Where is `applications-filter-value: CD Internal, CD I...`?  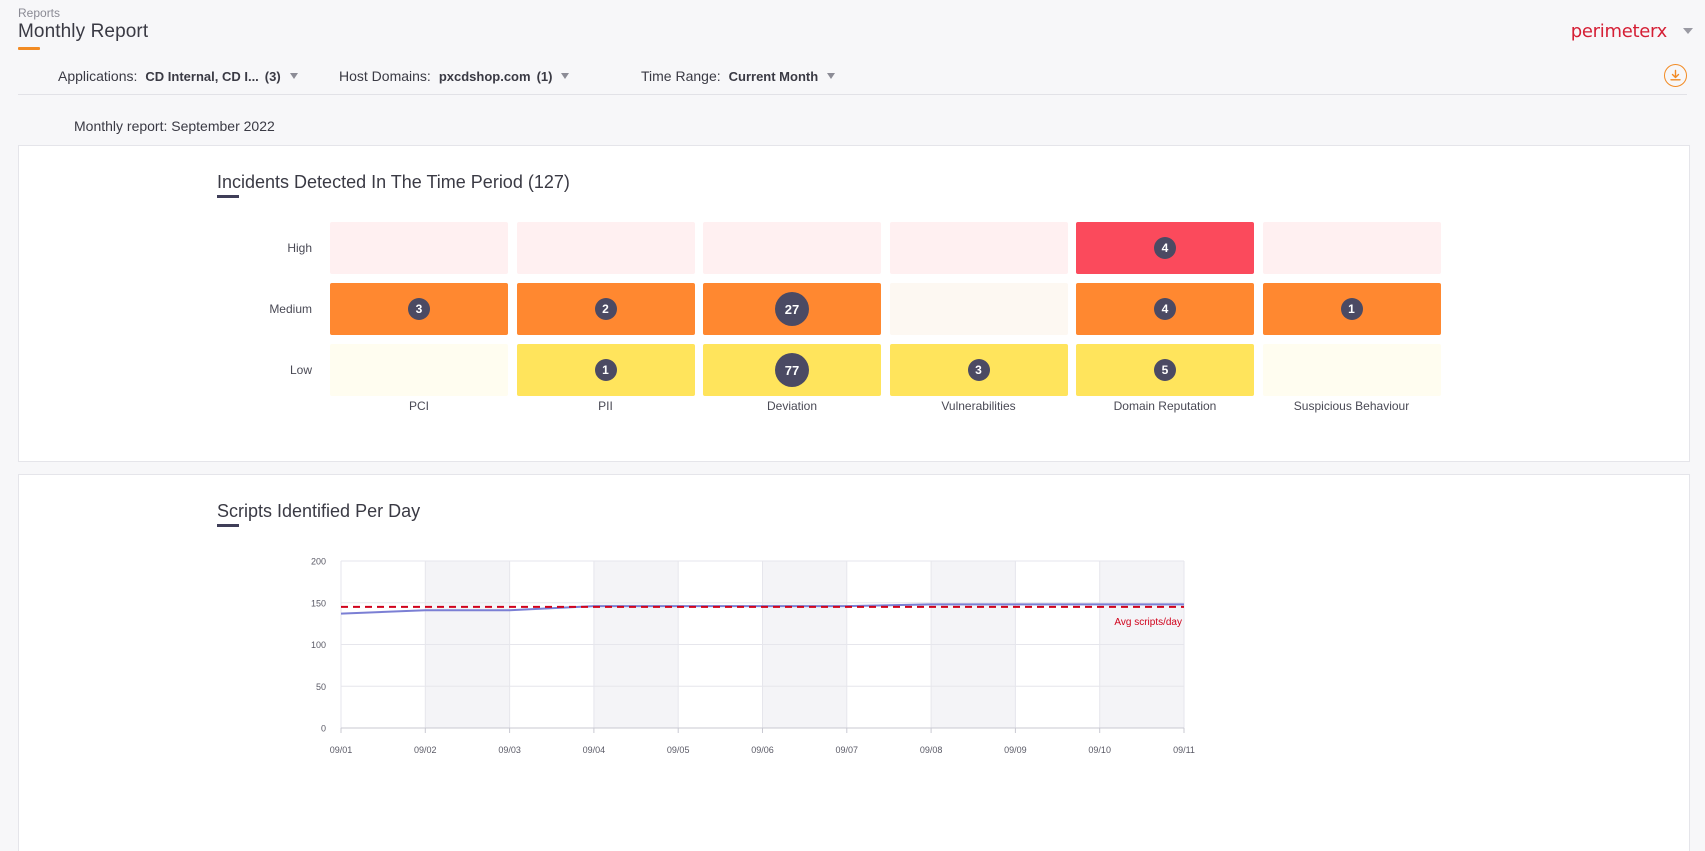
applications-filter-value: CD Internal, CD I... is located at coordinates (202, 76).